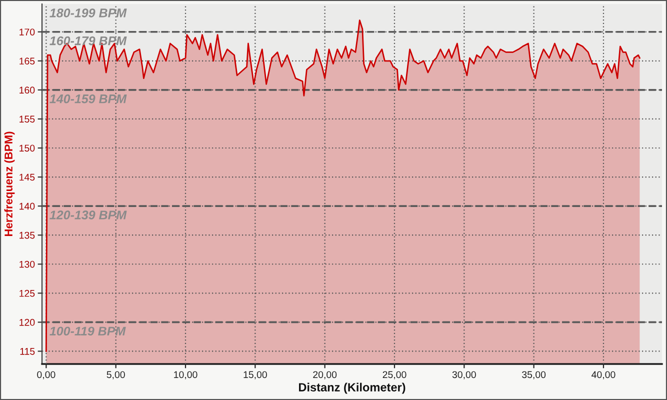 Image resolution: width=667 pixels, height=400 pixels. What do you see at coordinates (534, 375) in the screenshot?
I see `x-tick-label: 35,00` at bounding box center [534, 375].